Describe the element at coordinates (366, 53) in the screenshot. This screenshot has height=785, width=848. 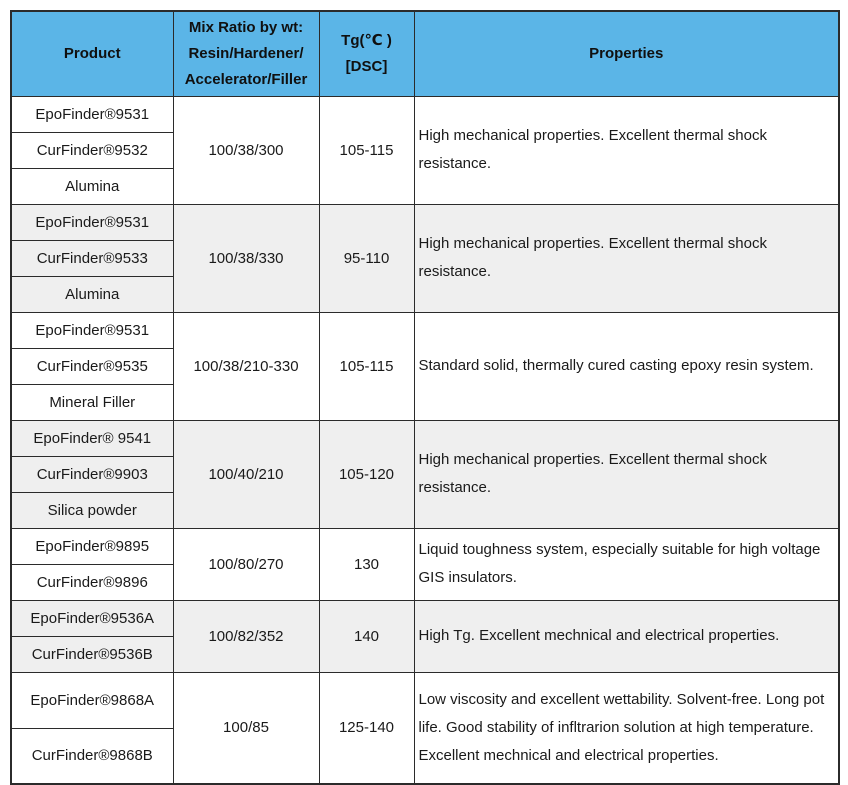
I see `col-header-tg: Tg(℃ ) [DSC]` at that location.